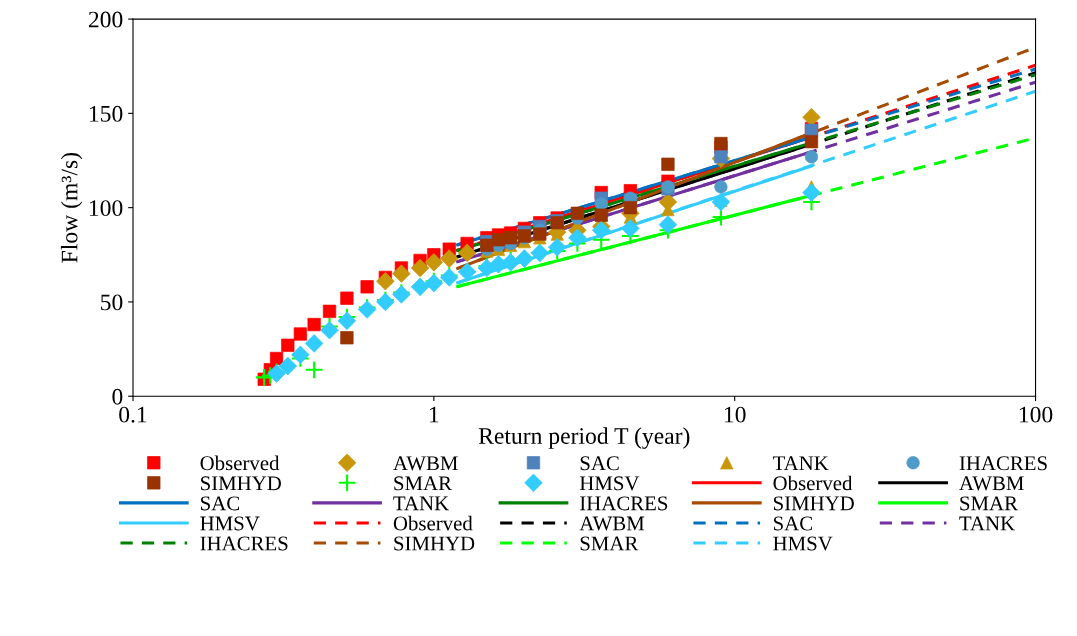 The width and height of the screenshot is (1077, 636). Describe the element at coordinates (133, 414) in the screenshot. I see `x-tick-label: 0.1` at that location.